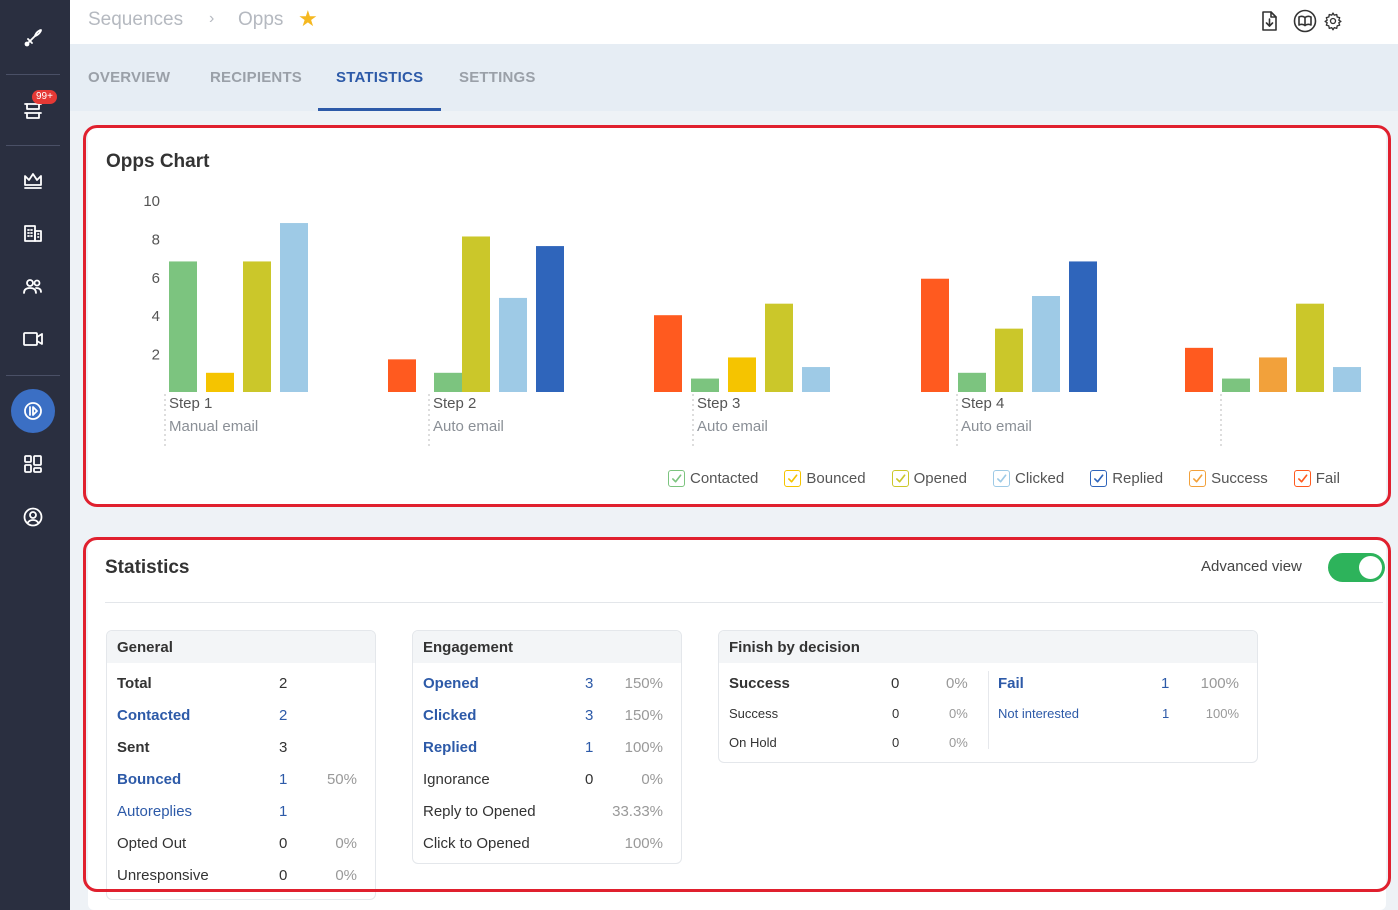 The image size is (1398, 910). Describe the element at coordinates (497, 77) in the screenshot. I see `tab-settings: SETTINGS` at that location.